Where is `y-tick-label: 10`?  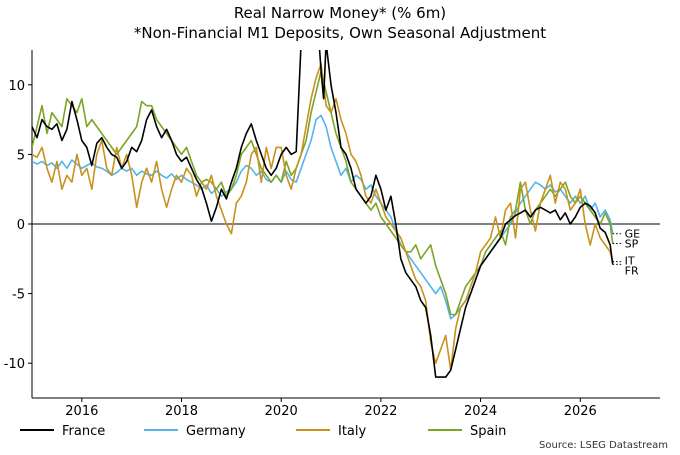 y-tick-label: 10 is located at coordinates (16, 86).